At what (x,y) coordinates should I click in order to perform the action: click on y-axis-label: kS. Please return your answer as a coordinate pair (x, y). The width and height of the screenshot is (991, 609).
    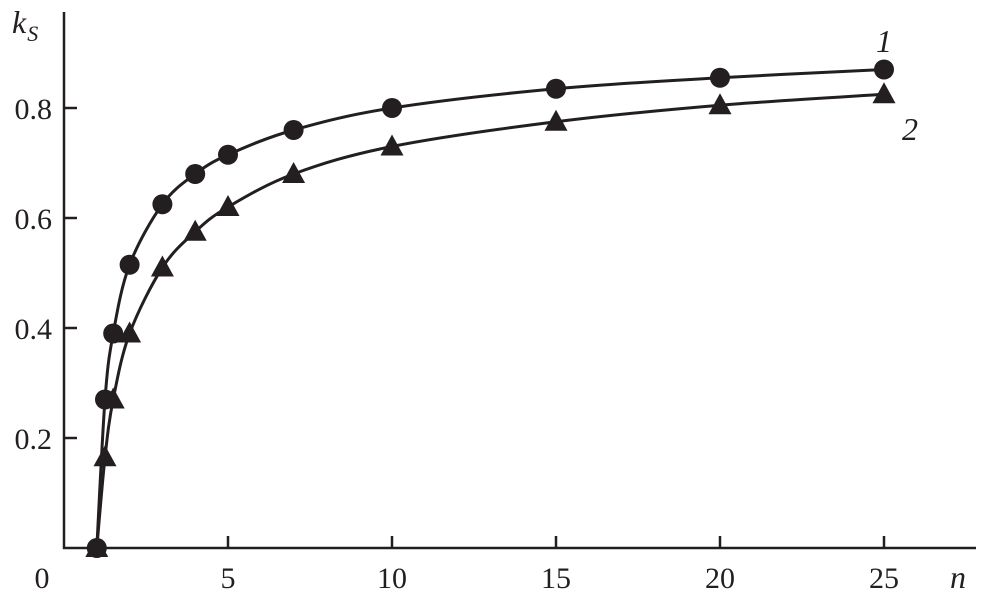
    Looking at the image, I should click on (25, 25).